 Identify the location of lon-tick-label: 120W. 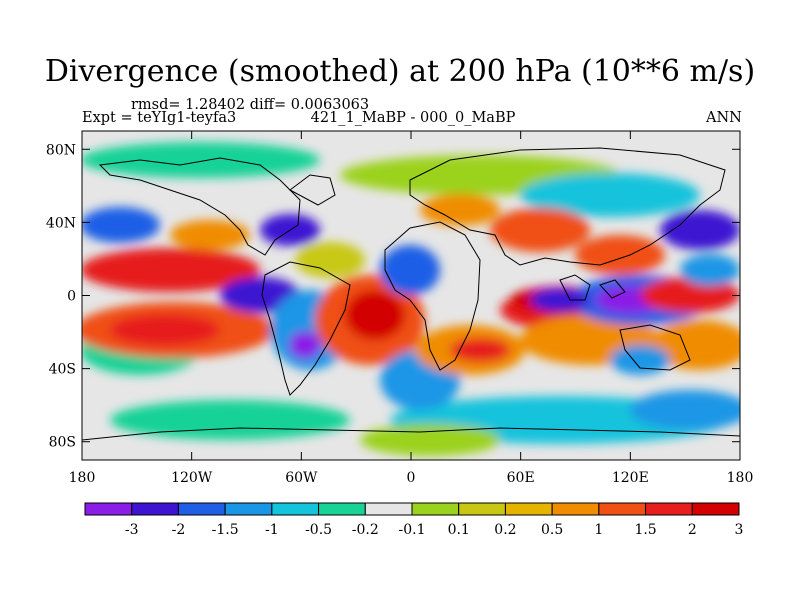
(192, 478).